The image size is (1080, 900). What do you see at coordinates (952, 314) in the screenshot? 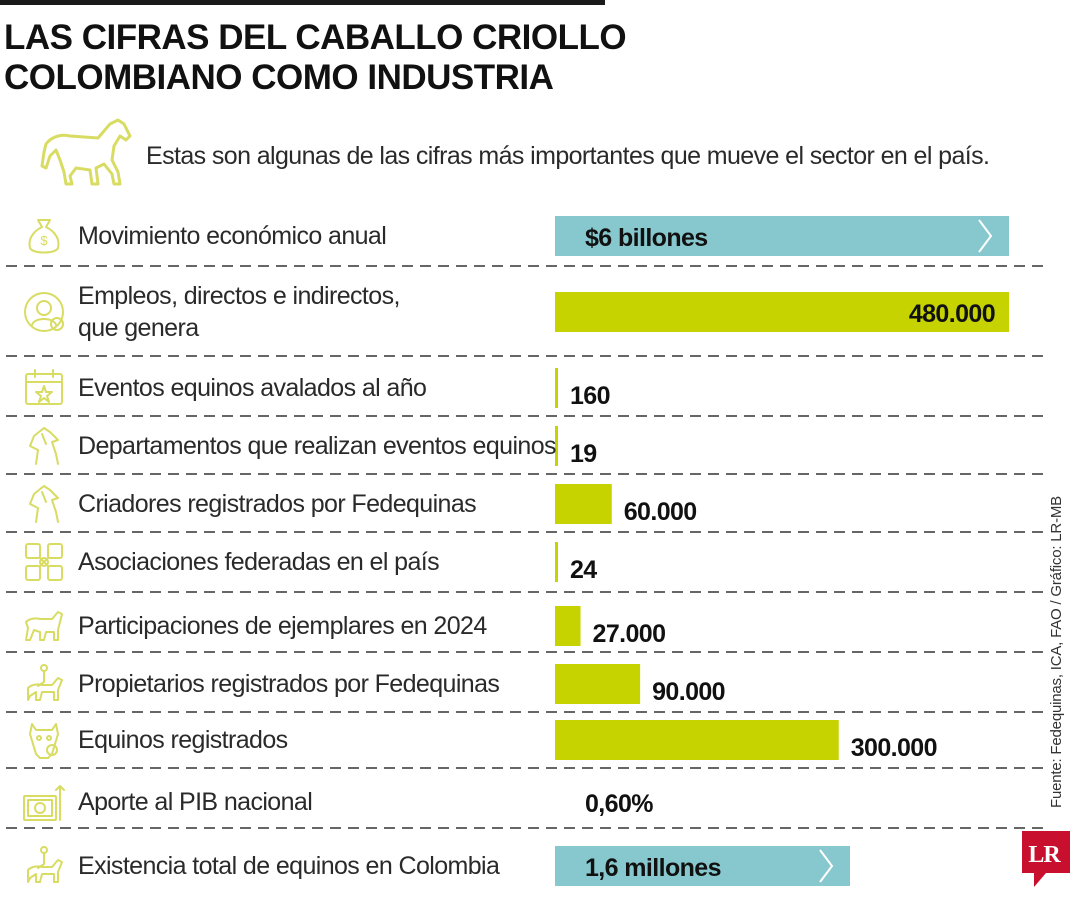
I see `data-label: 480.000` at bounding box center [952, 314].